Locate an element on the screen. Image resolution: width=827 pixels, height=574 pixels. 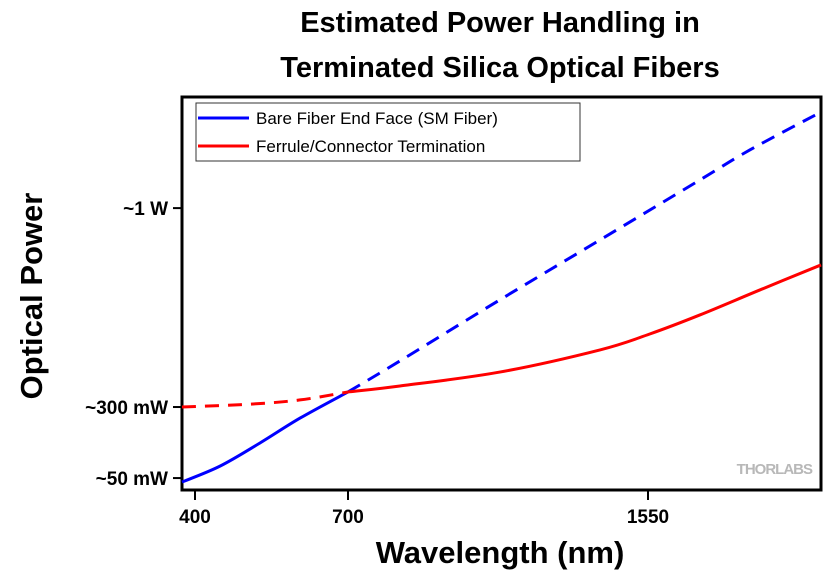
legend-box is located at coordinates (388, 132).